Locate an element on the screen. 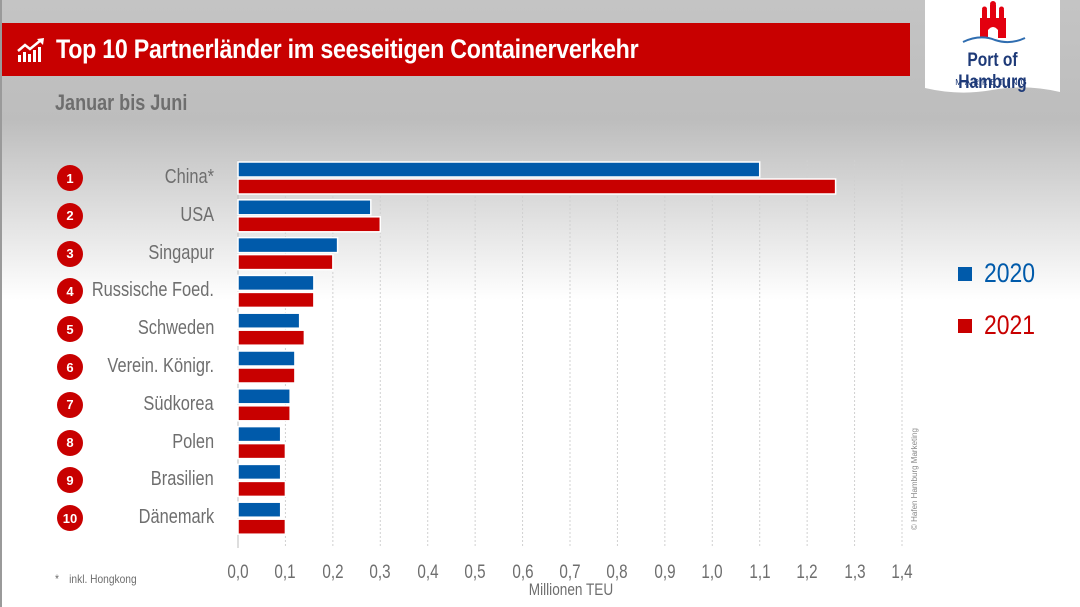 The image size is (1080, 607). rank-badge: 2 is located at coordinates (70, 215).